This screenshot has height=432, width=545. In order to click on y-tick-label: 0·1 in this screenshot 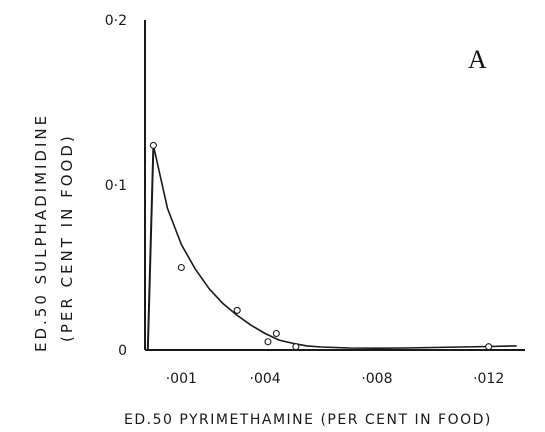, I will do `click(116, 186)`.